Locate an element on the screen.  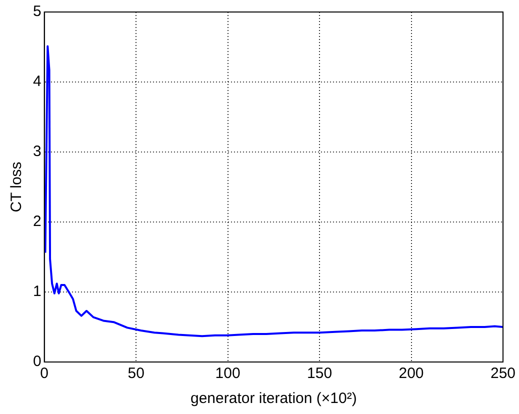
y-tick-label: 3 is located at coordinates (37, 151).